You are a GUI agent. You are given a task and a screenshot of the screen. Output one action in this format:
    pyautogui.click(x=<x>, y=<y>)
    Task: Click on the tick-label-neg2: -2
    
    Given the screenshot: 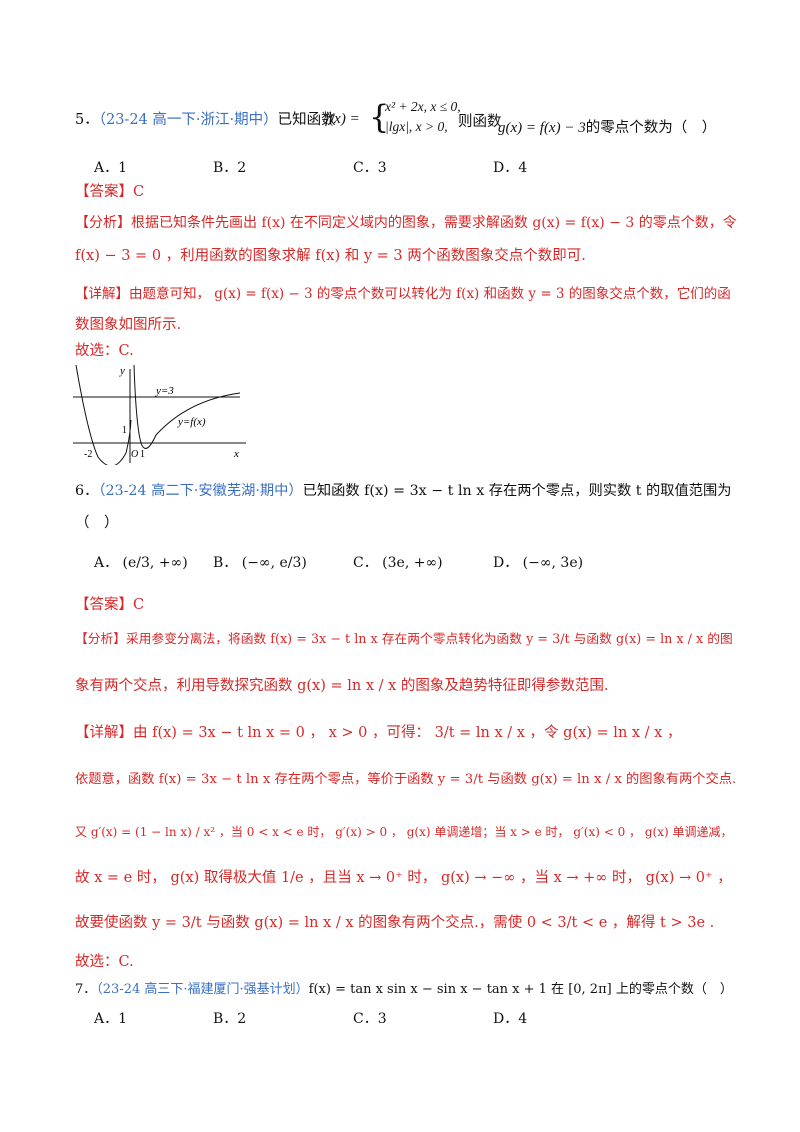 What is the action you would take?
    pyautogui.click(x=88, y=454)
    